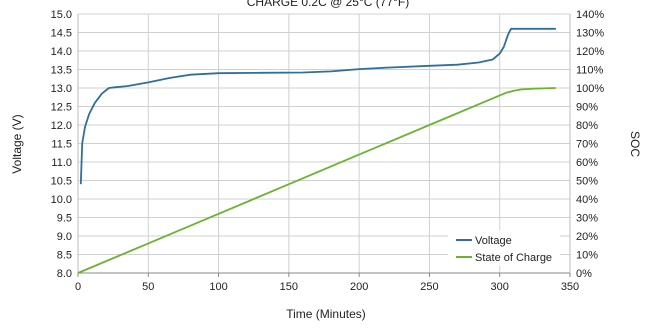 This screenshot has height=328, width=651. I want to click on y2-tick-label: 0%, so click(584, 274).